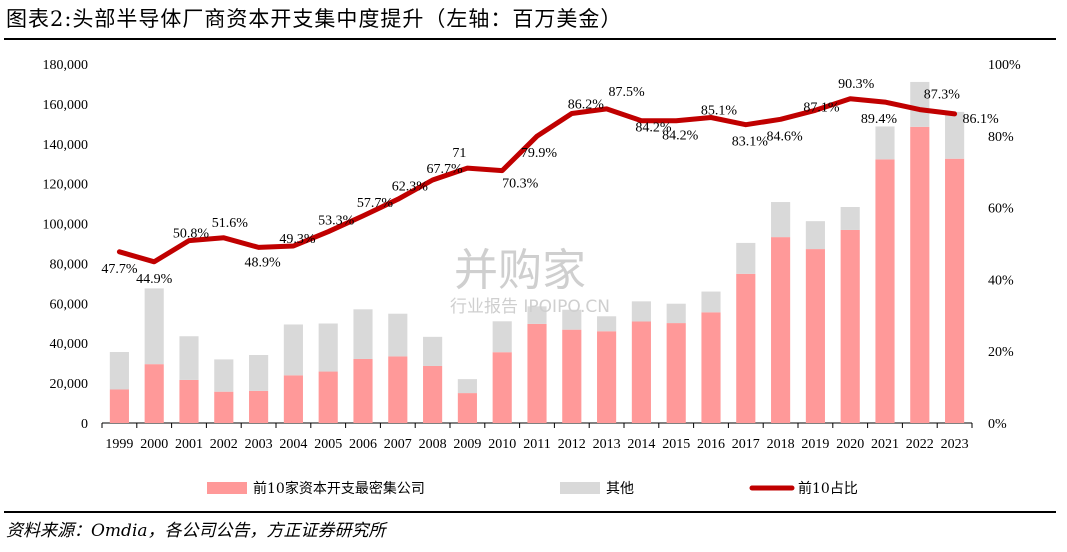 The height and width of the screenshot is (552, 1067). I want to click on share-data-label: 83.1%, so click(750, 142).